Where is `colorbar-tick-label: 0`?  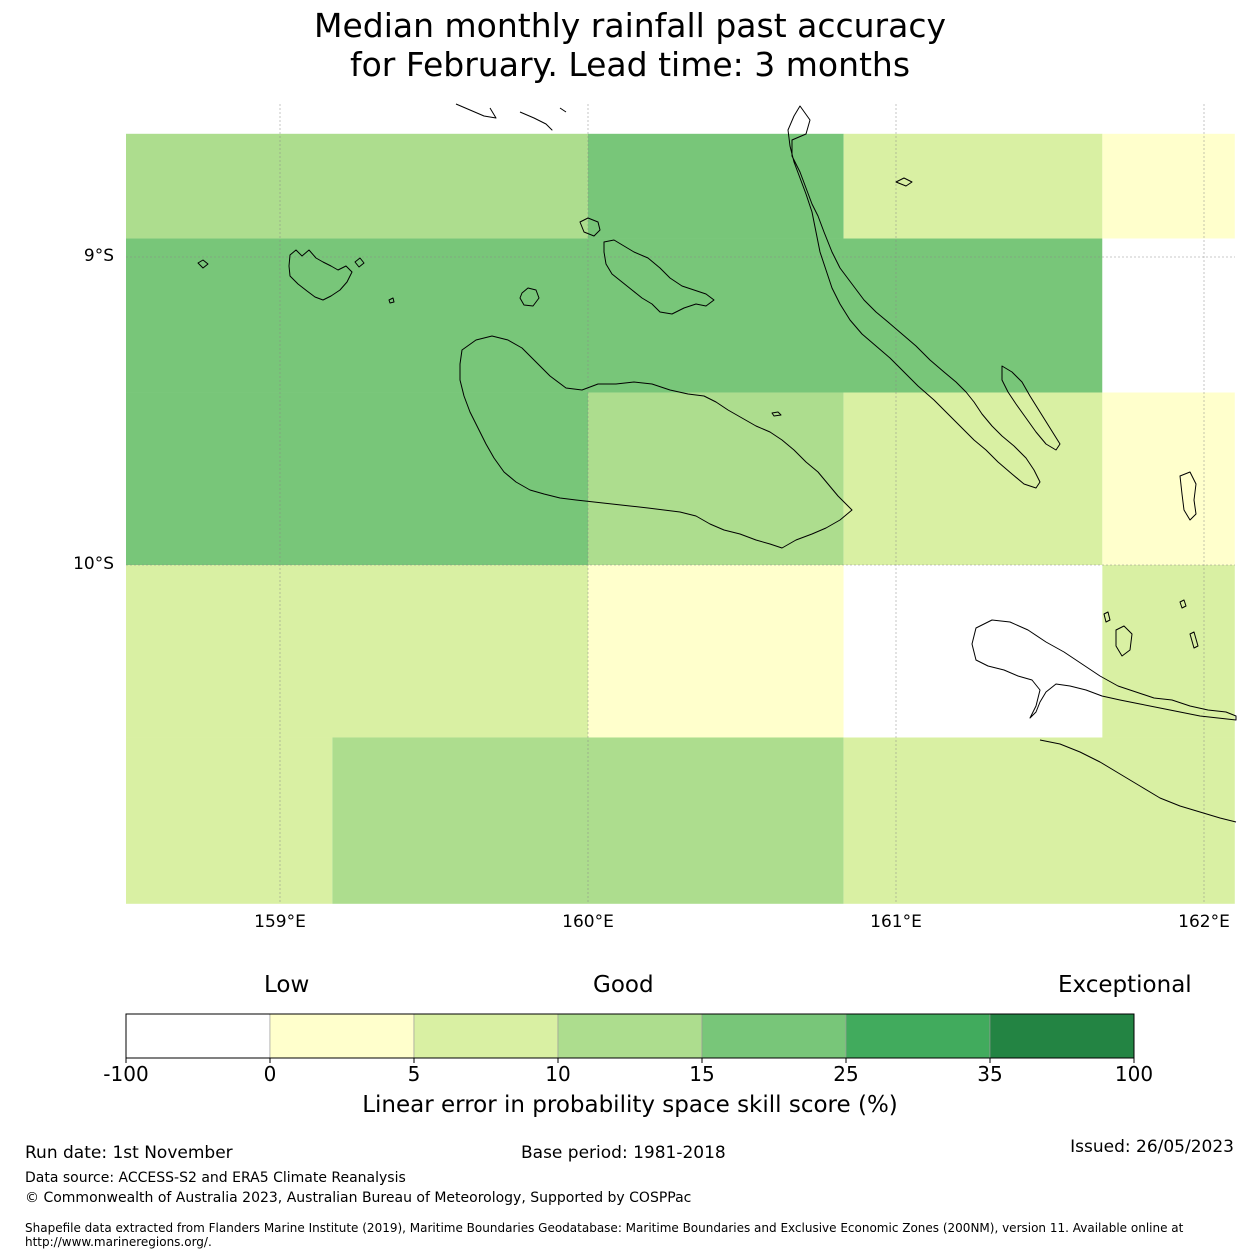 colorbar-tick-label: 0 is located at coordinates (270, 1074).